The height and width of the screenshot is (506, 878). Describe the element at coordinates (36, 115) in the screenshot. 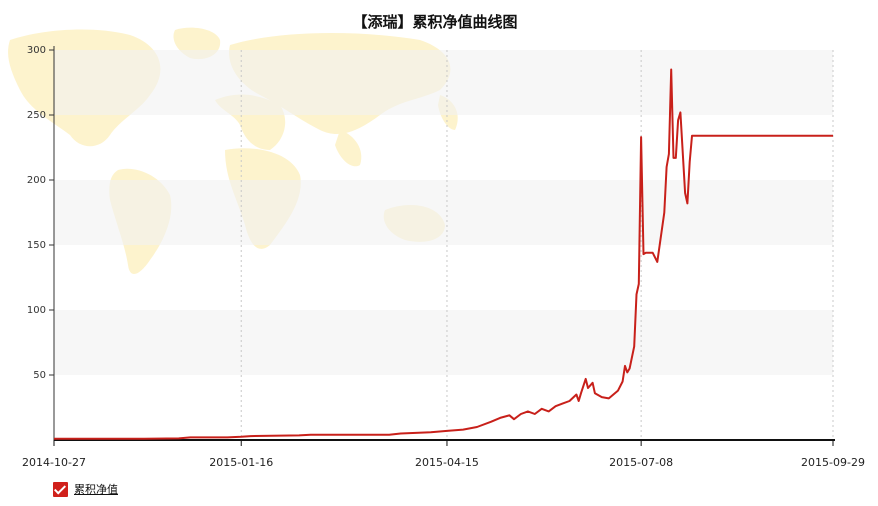

I see `y-tick-label: 250` at that location.